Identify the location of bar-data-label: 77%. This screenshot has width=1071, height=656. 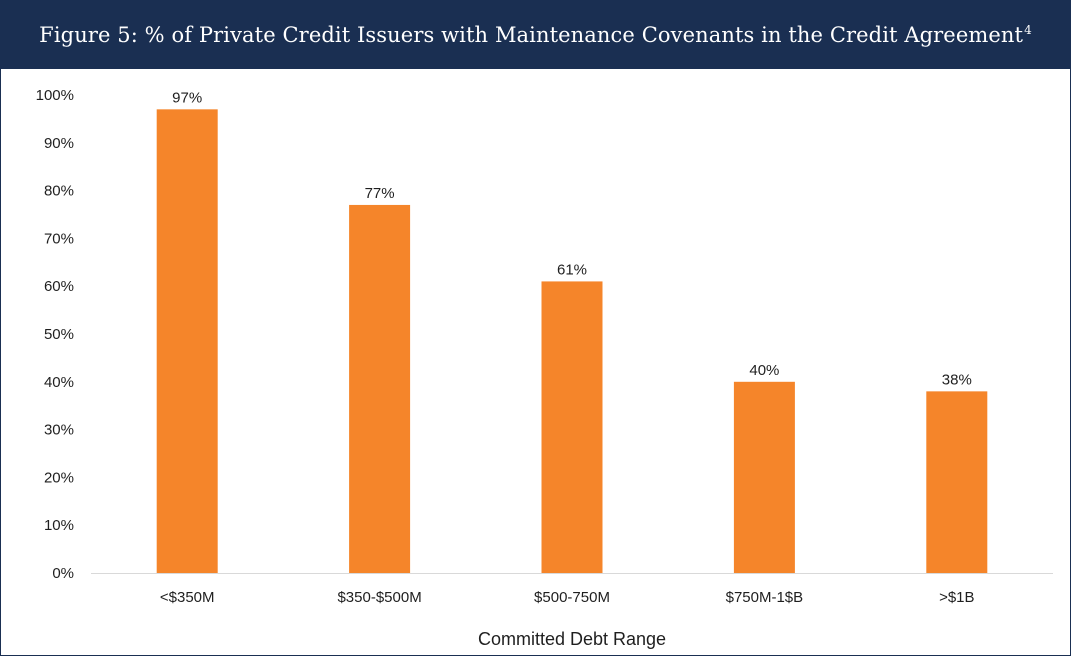
(380, 193).